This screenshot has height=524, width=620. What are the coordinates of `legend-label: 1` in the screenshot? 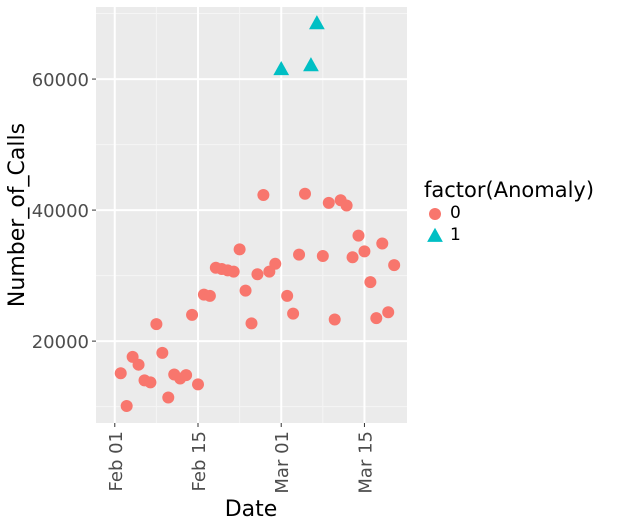 It's located at (455, 235).